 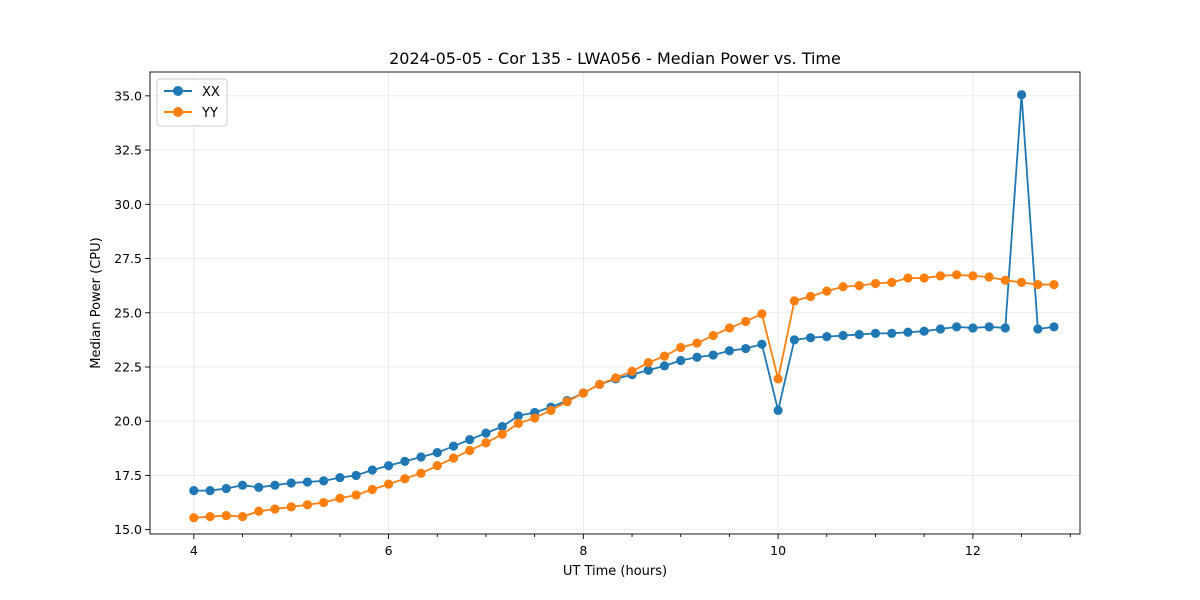 What do you see at coordinates (778, 550) in the screenshot?
I see `x-tick-label: 10` at bounding box center [778, 550].